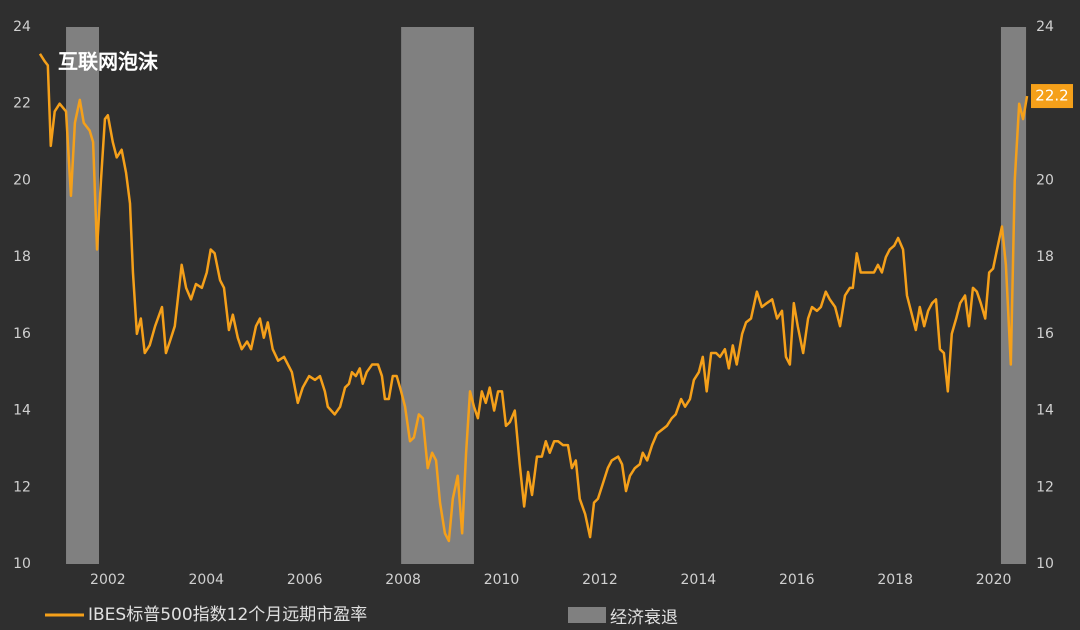  I want to click on y2-tick-label: 12, so click(1045, 487).